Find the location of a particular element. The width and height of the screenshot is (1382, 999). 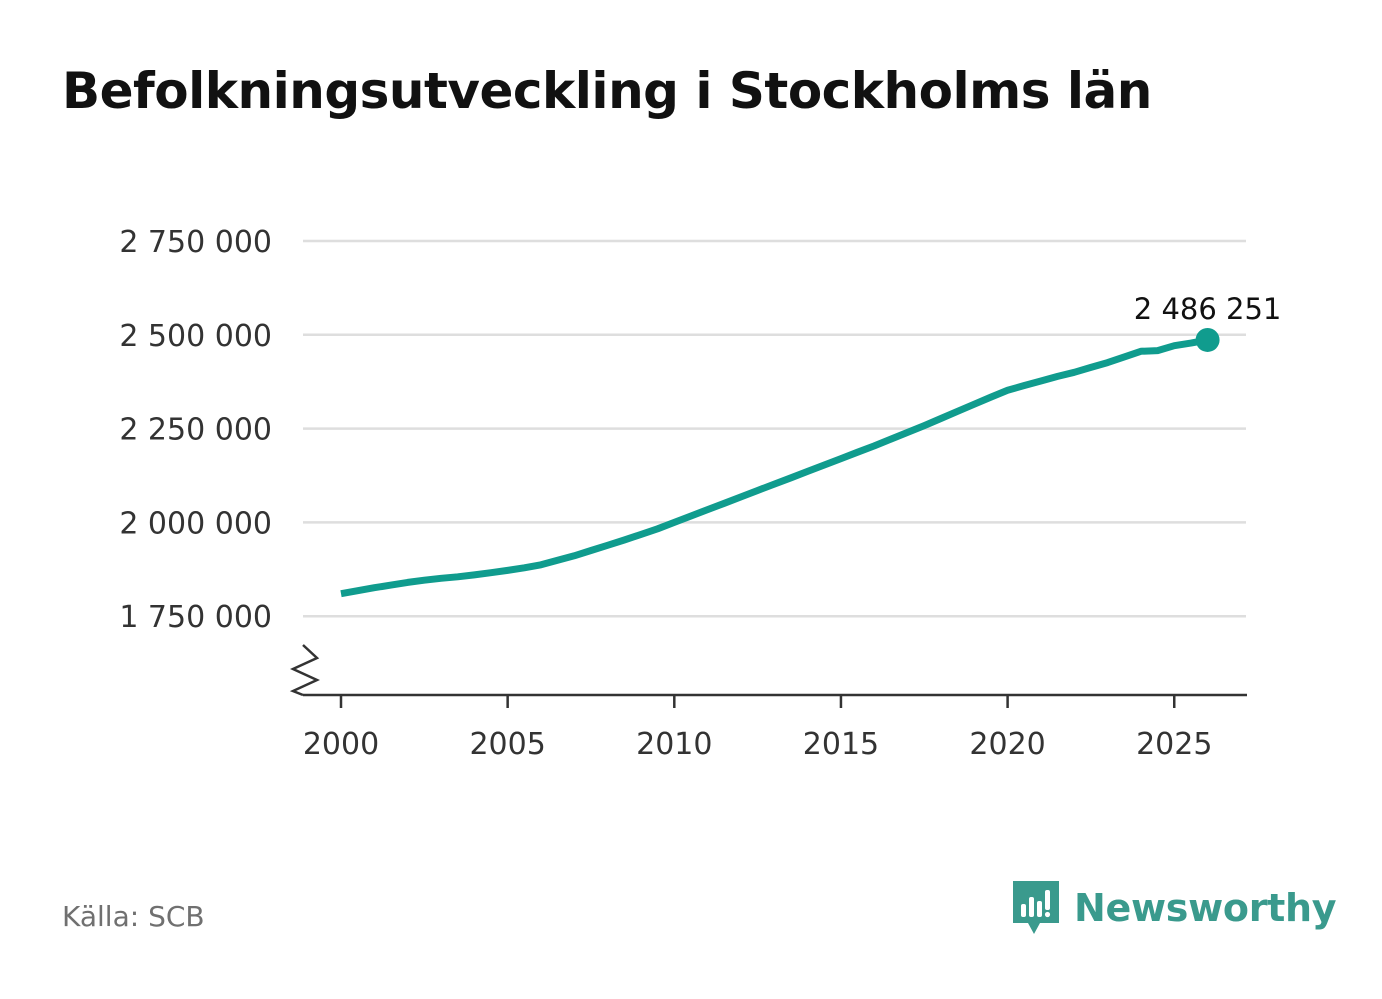

brand-name: Newsworthy is located at coordinates (1205, 908).